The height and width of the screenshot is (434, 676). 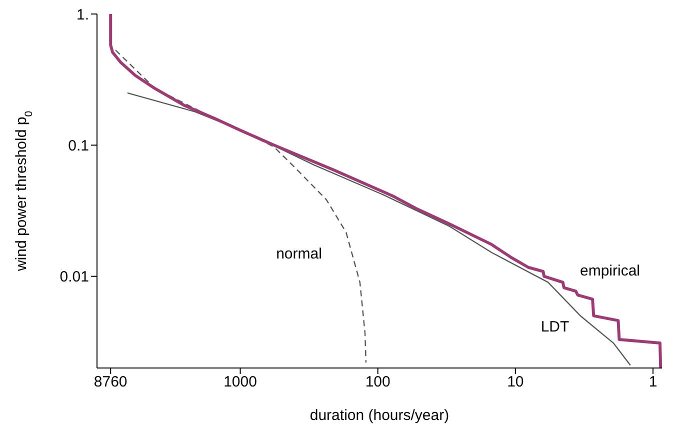 I want to click on x-tick-label: 10, so click(x=515, y=382).